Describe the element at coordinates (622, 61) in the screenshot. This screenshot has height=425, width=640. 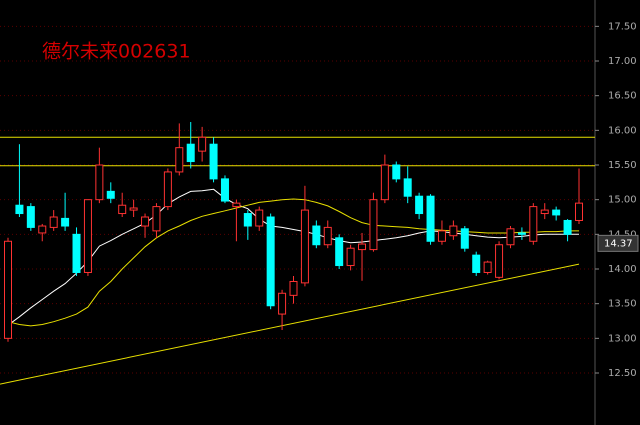
I see `y-tick-label: 17.00` at that location.